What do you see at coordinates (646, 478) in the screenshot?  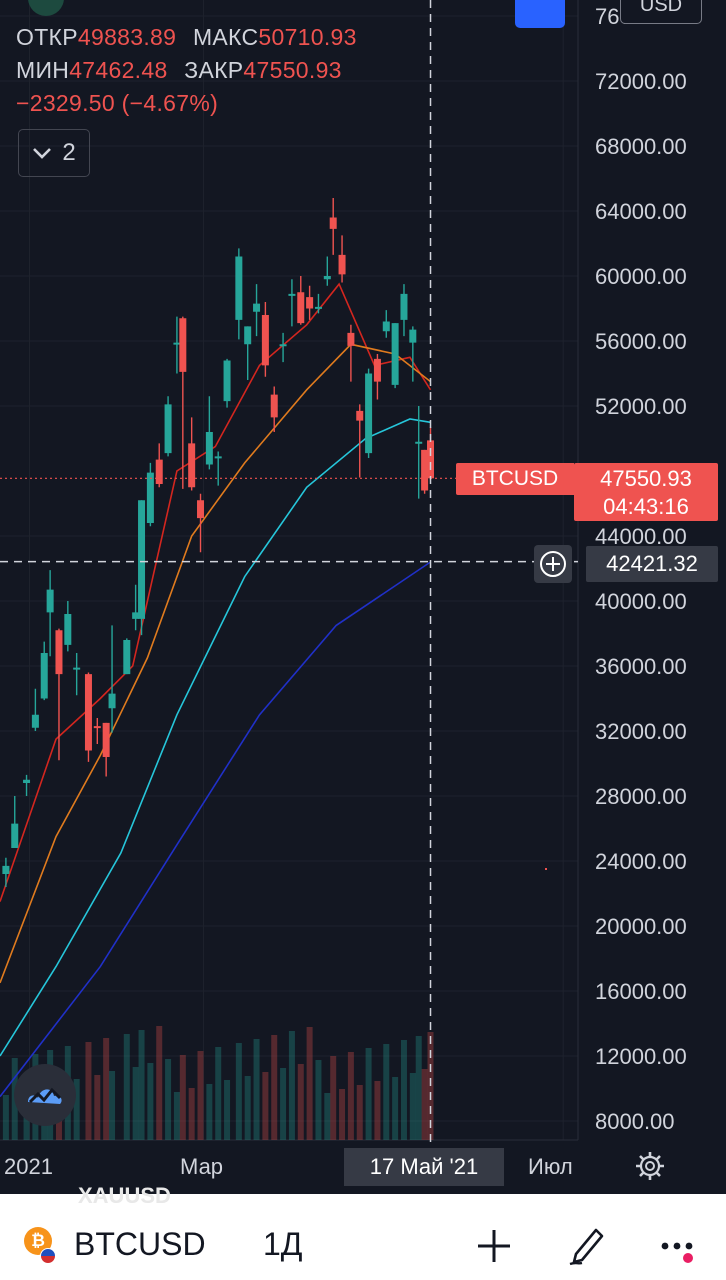 I see `last-price: 47550.93` at bounding box center [646, 478].